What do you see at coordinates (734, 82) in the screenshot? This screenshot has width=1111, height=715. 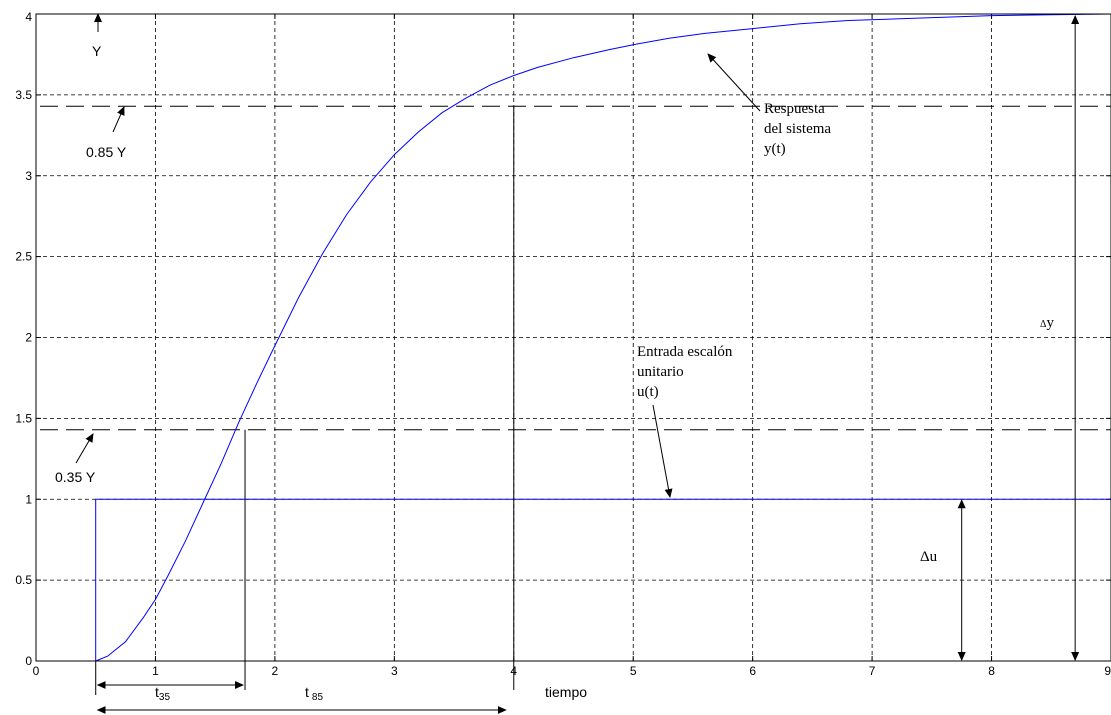 I see `respuesta-arrow` at bounding box center [734, 82].